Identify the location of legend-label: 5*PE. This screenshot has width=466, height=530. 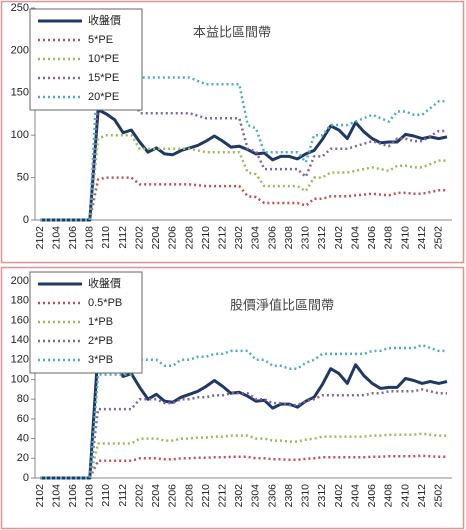
(100, 40).